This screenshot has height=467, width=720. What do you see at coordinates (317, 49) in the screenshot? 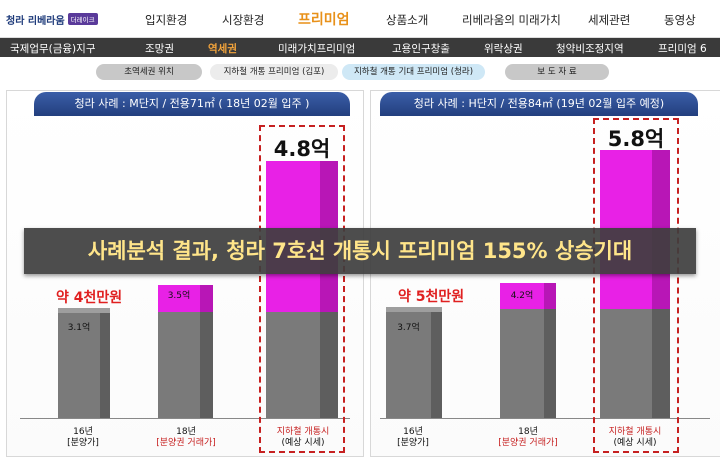
I see `subnav-future-premium: 미래가치프리미엄` at bounding box center [317, 49].